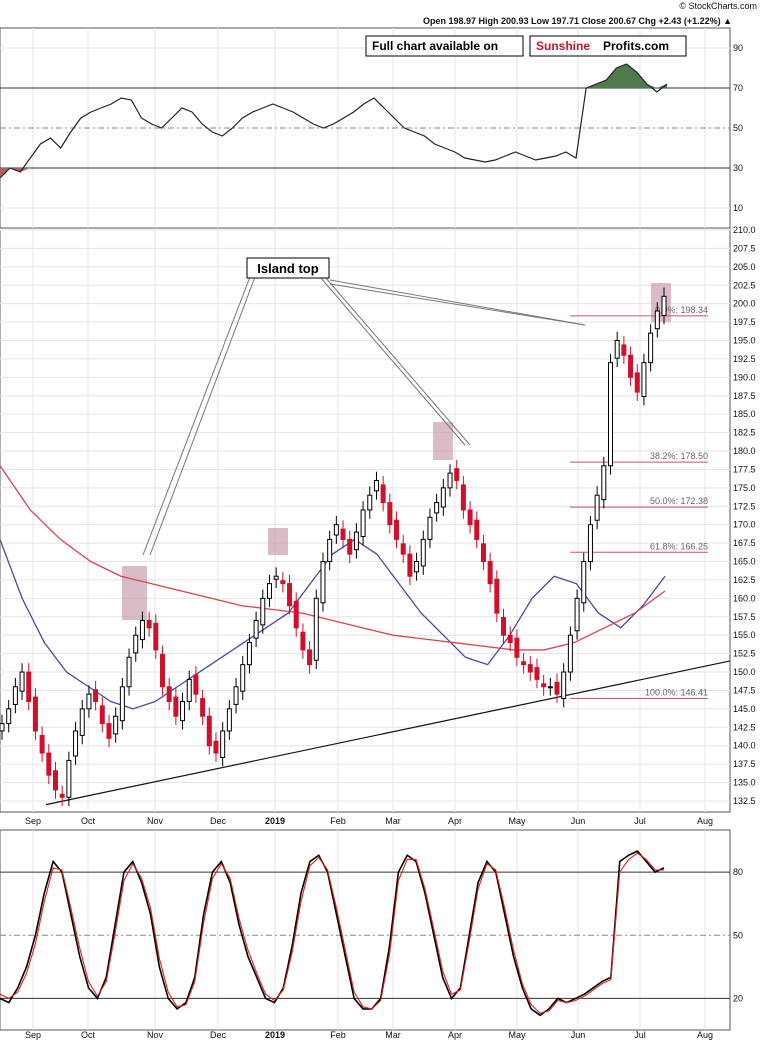  Describe the element at coordinates (640, 821) in the screenshot. I see `month-label: Jul` at that location.